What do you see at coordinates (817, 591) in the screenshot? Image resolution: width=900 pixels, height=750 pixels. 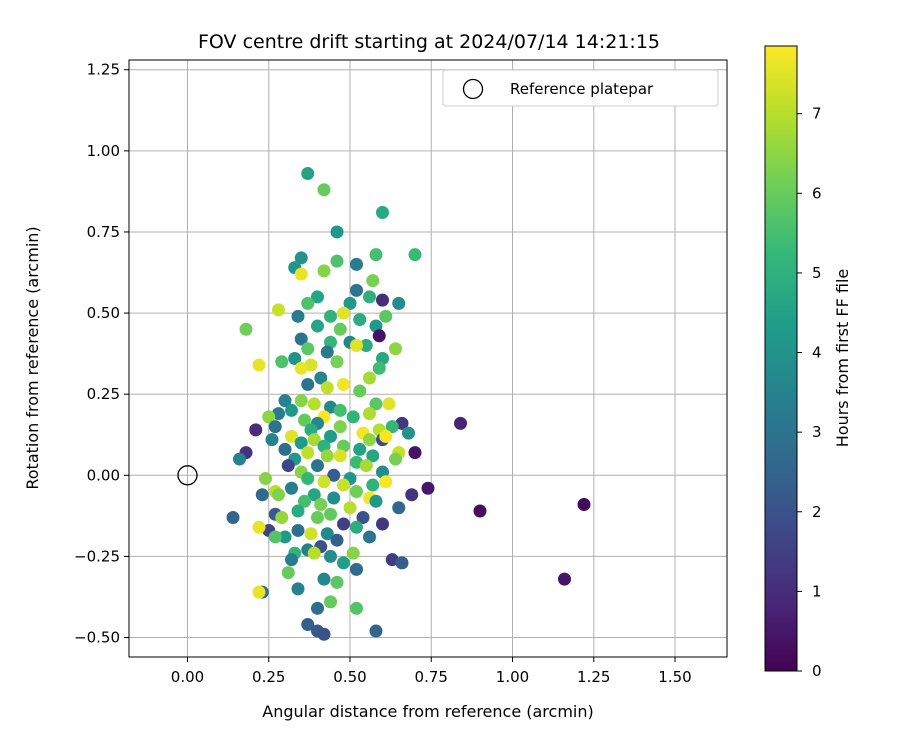 I see `colorbar-tick-label: 1` at bounding box center [817, 591].